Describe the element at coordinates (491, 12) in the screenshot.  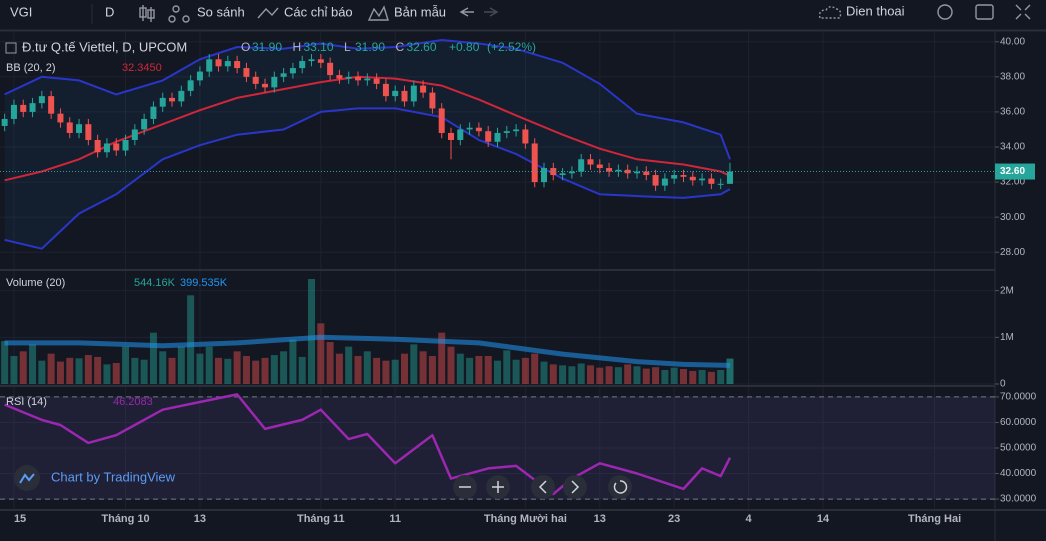
I see `redo-button` at that location.